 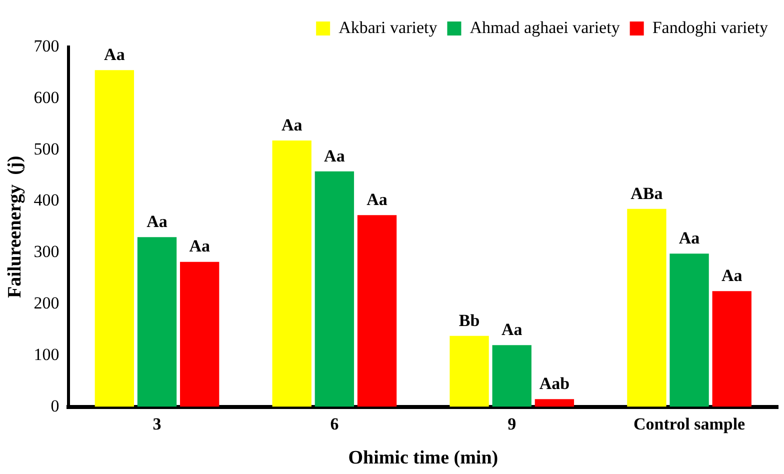 What do you see at coordinates (47, 97) in the screenshot?
I see `y-tick-label: 600` at bounding box center [47, 97].